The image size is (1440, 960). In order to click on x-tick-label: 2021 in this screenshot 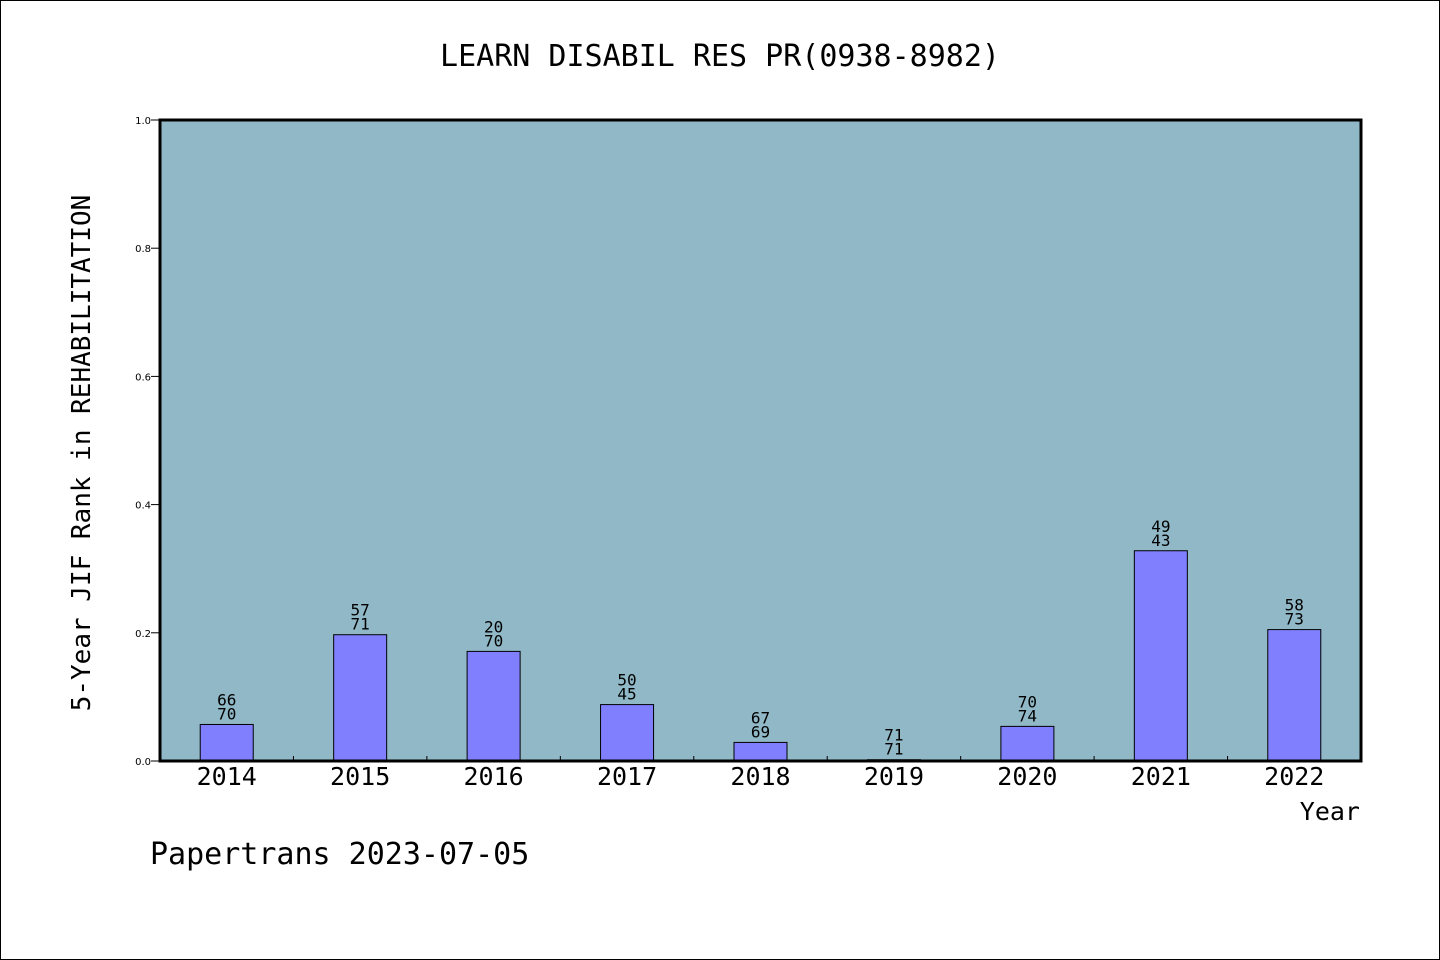, I will do `click(1161, 776)`.